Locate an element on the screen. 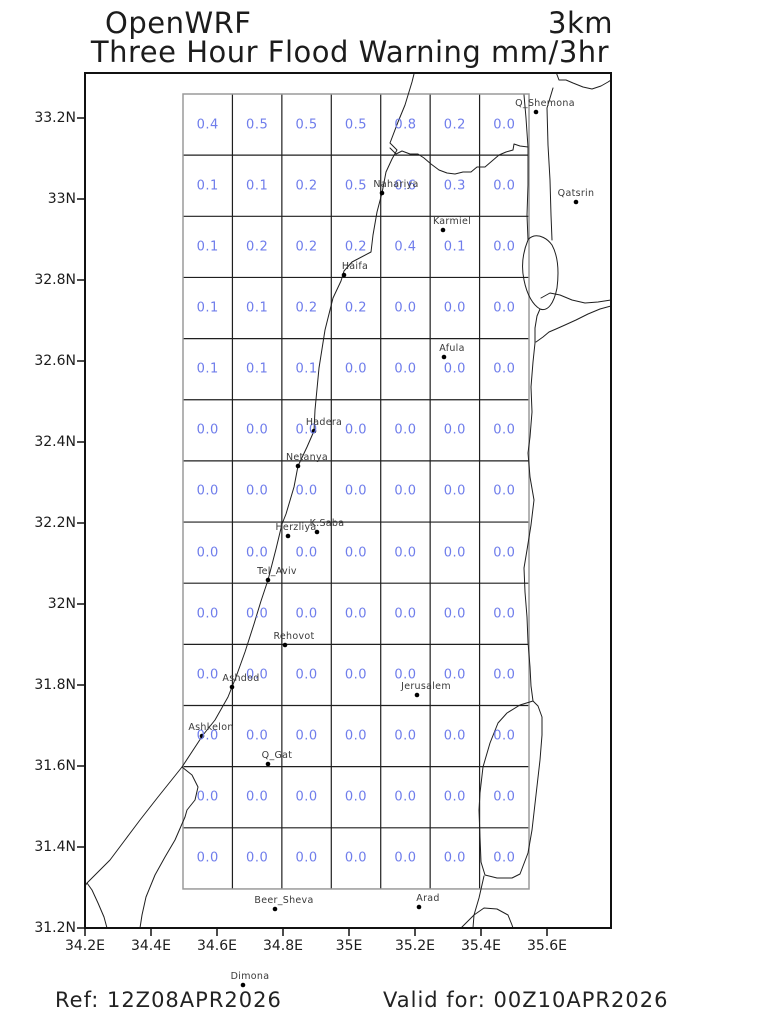 The height and width of the screenshot is (1024, 768). city-label: Ashdod is located at coordinates (241, 678).